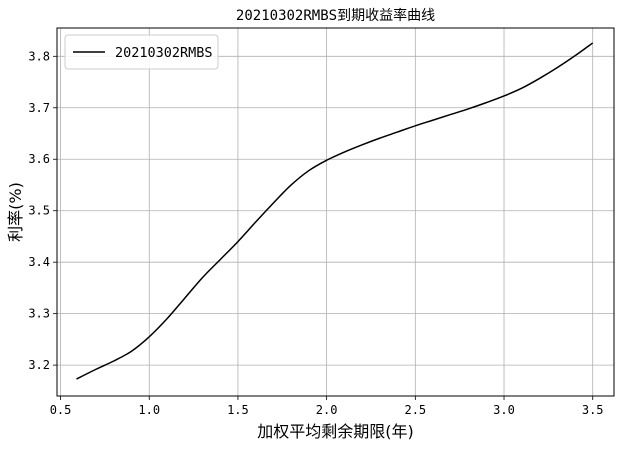  Describe the element at coordinates (593, 410) in the screenshot. I see `x-tick-label: 3.5` at that location.